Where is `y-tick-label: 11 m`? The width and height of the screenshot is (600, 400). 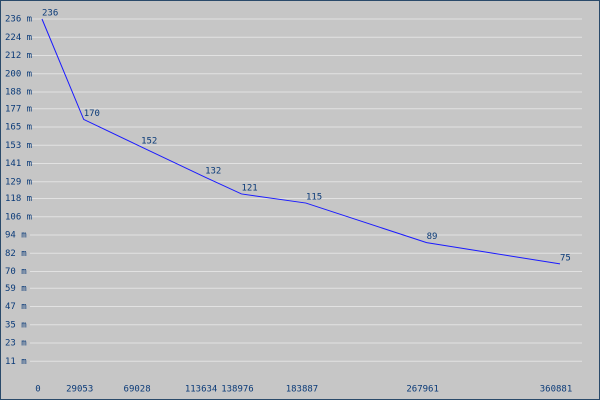
y-tick-label: 11 m is located at coordinates (16, 362).